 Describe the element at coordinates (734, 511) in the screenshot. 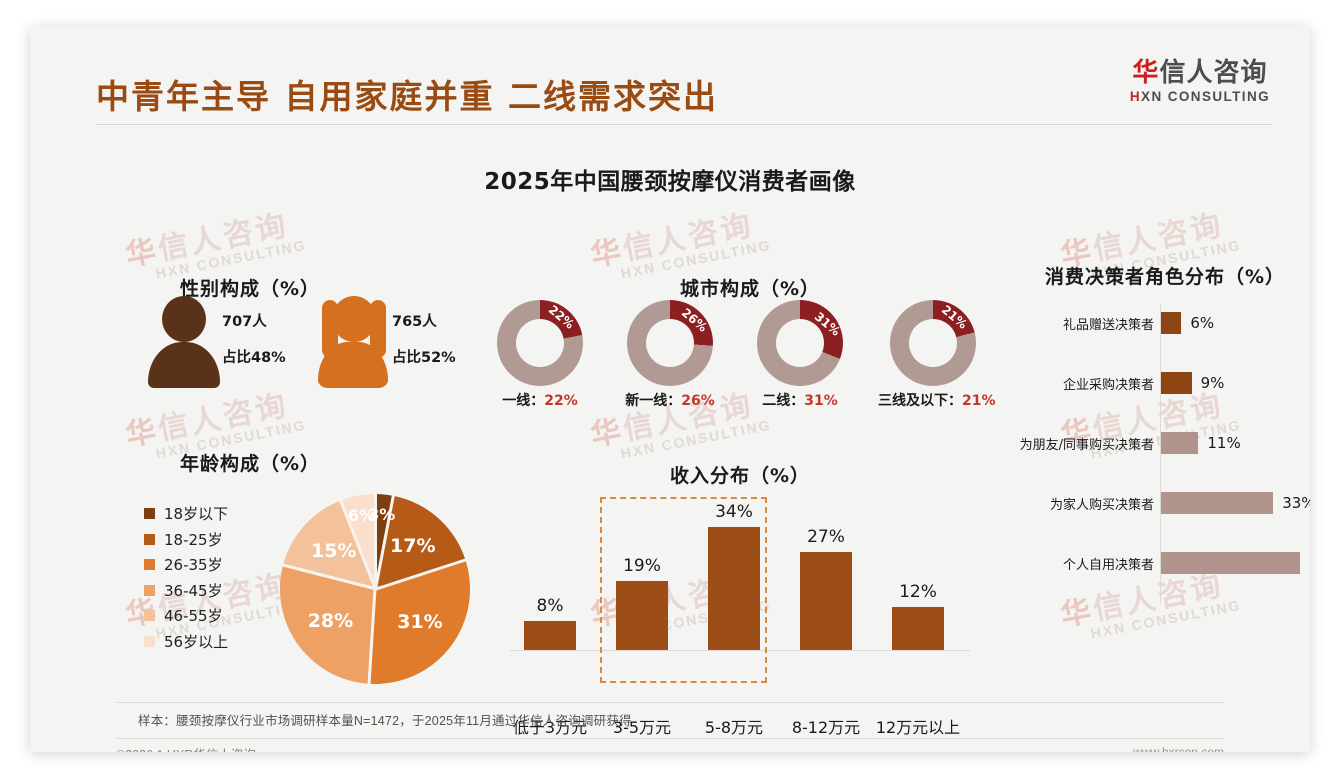

I see `income-bar-value: 34%` at that location.